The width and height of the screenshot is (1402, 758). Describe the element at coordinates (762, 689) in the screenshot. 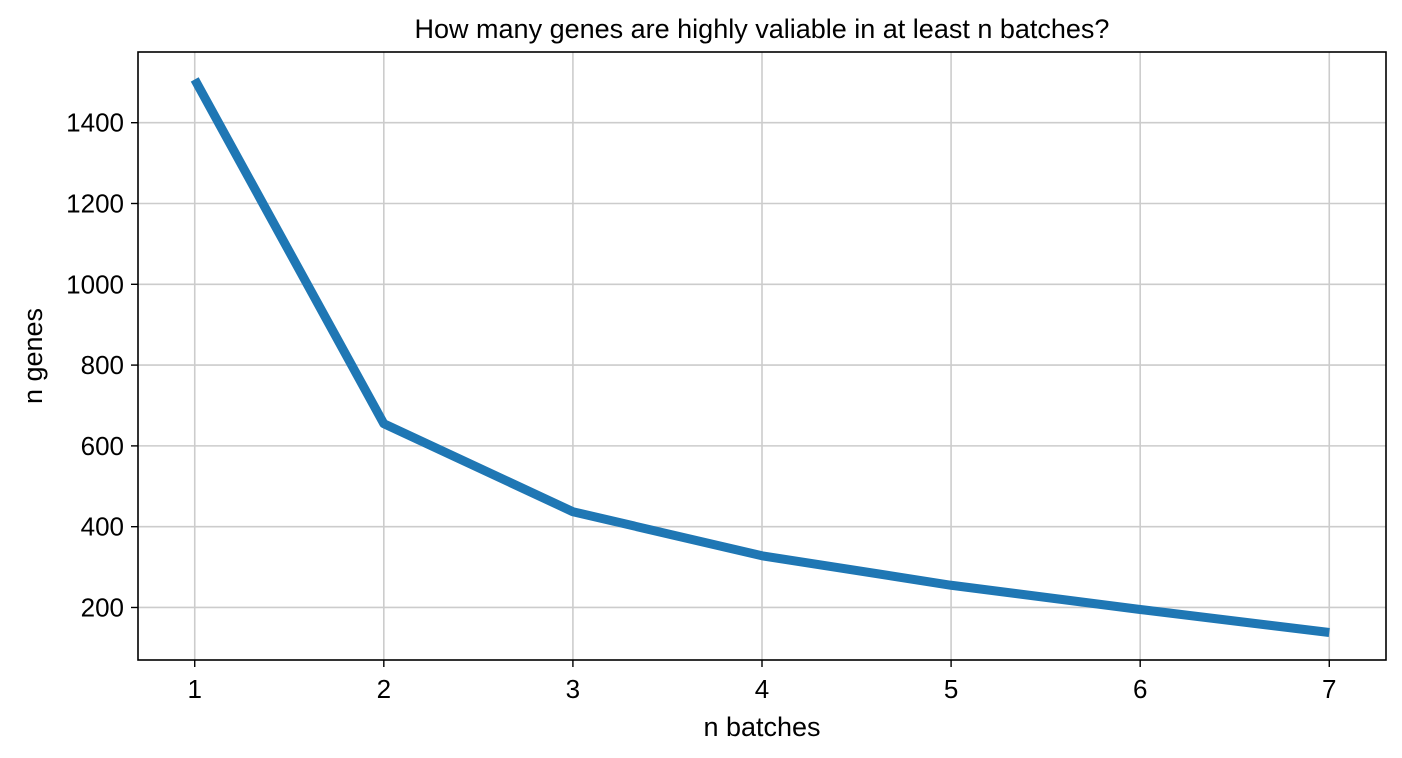

I see `x-tick-label: 4` at that location.